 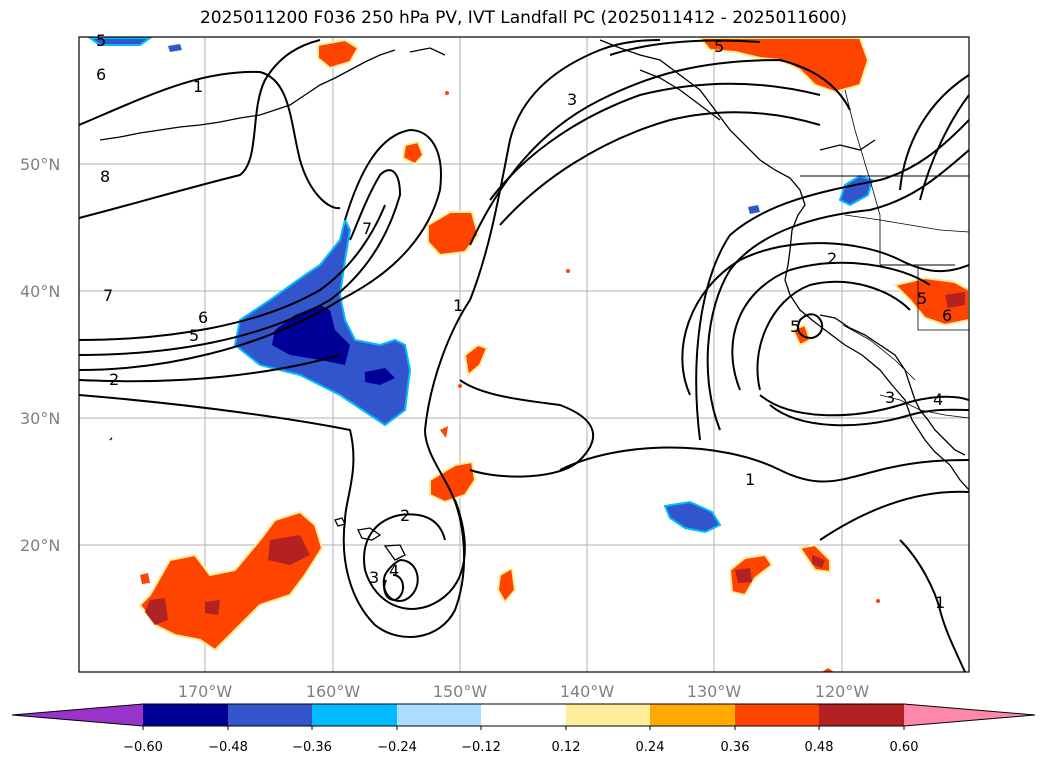 I want to click on colorbar-extend-low, so click(x=77, y=715).